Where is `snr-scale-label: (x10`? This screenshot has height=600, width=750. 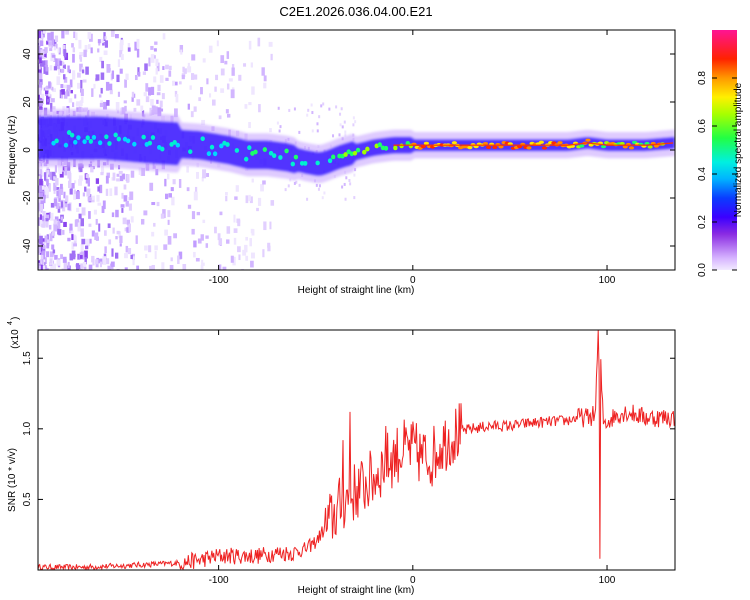 snr-scale-label: (x10 is located at coordinates (15, 339).